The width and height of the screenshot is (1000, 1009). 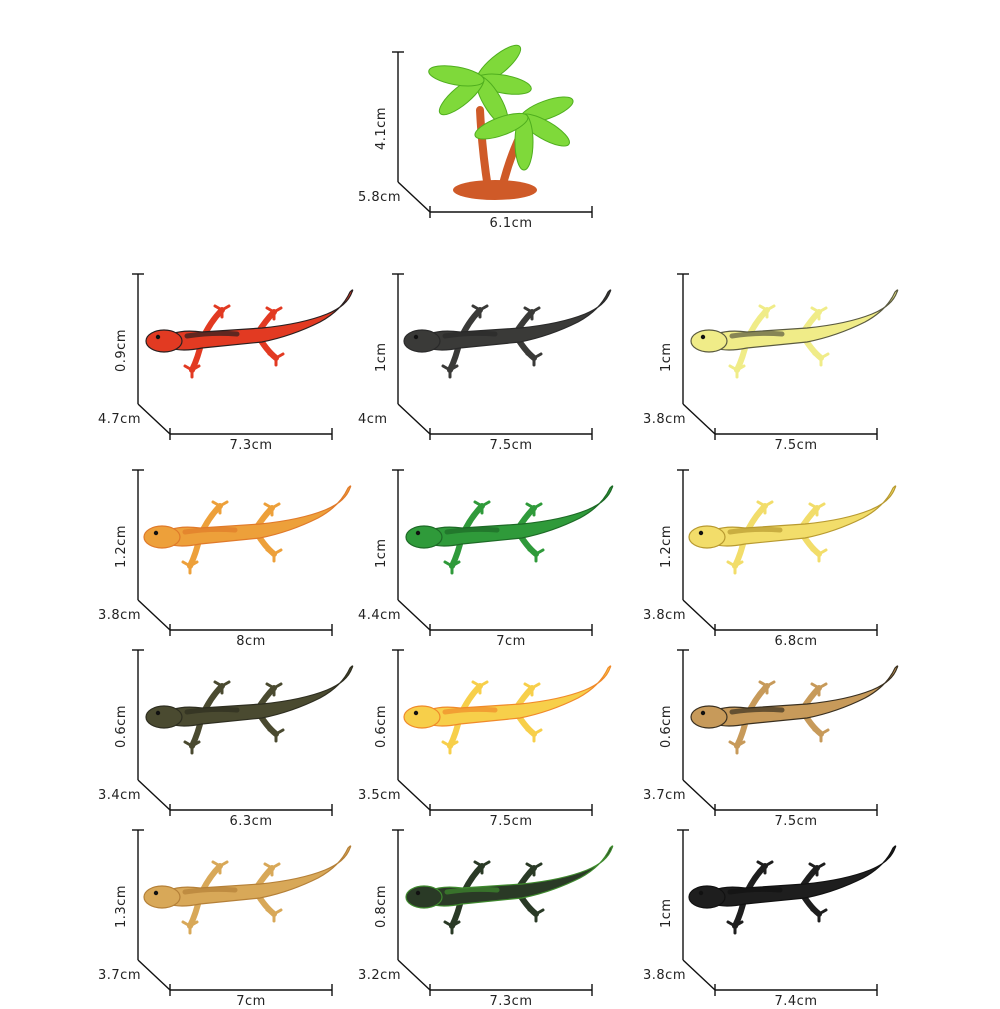 I want to click on lizard-item: 1cm 4.4cm 7cm, so click(x=470, y=553).